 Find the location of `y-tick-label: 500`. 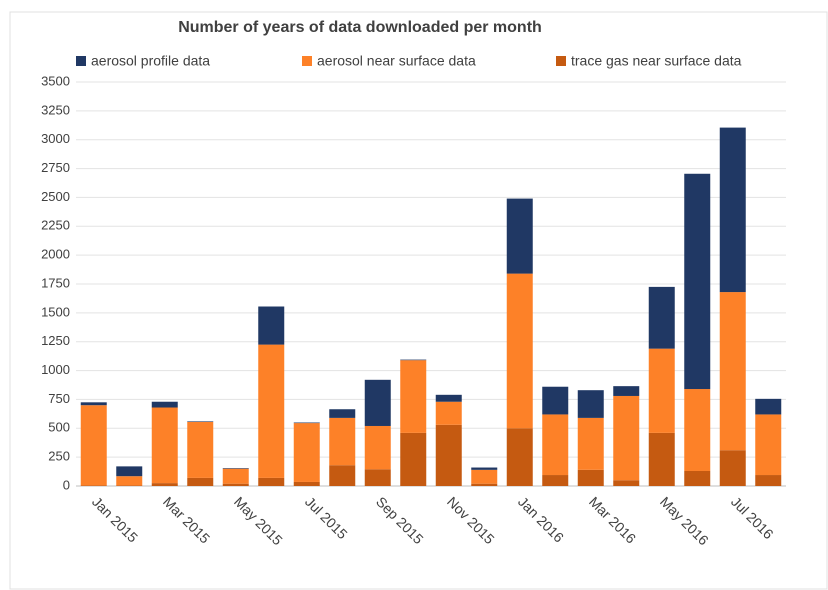

y-tick-label: 500 is located at coordinates (59, 427).